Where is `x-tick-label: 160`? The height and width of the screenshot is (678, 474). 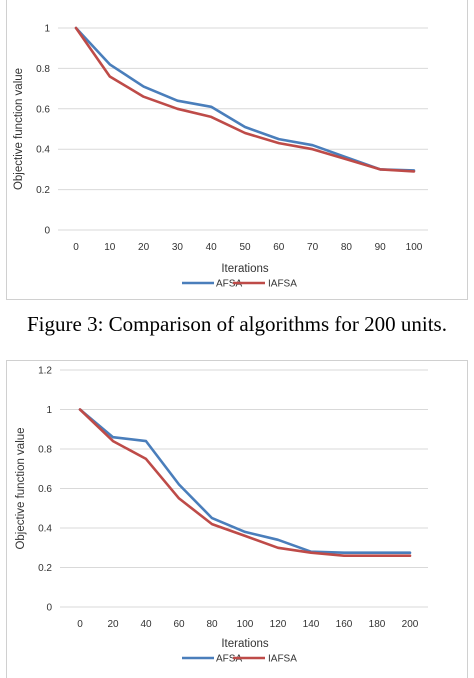 x-tick-label: 160 is located at coordinates (344, 624).